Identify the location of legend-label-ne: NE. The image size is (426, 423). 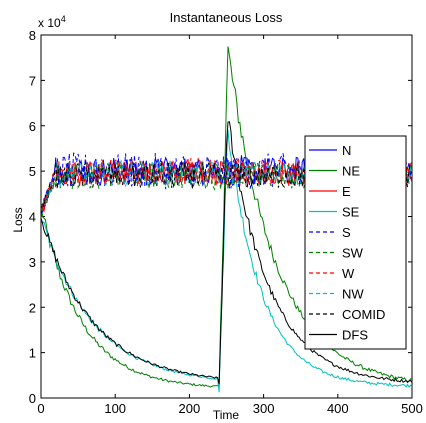
(351, 171).